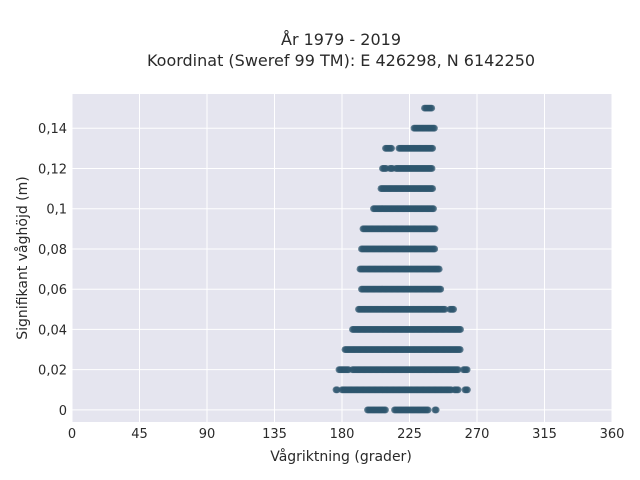 This screenshot has height=480, width=640. I want to click on y-tick-label: 0,1, so click(56, 210).